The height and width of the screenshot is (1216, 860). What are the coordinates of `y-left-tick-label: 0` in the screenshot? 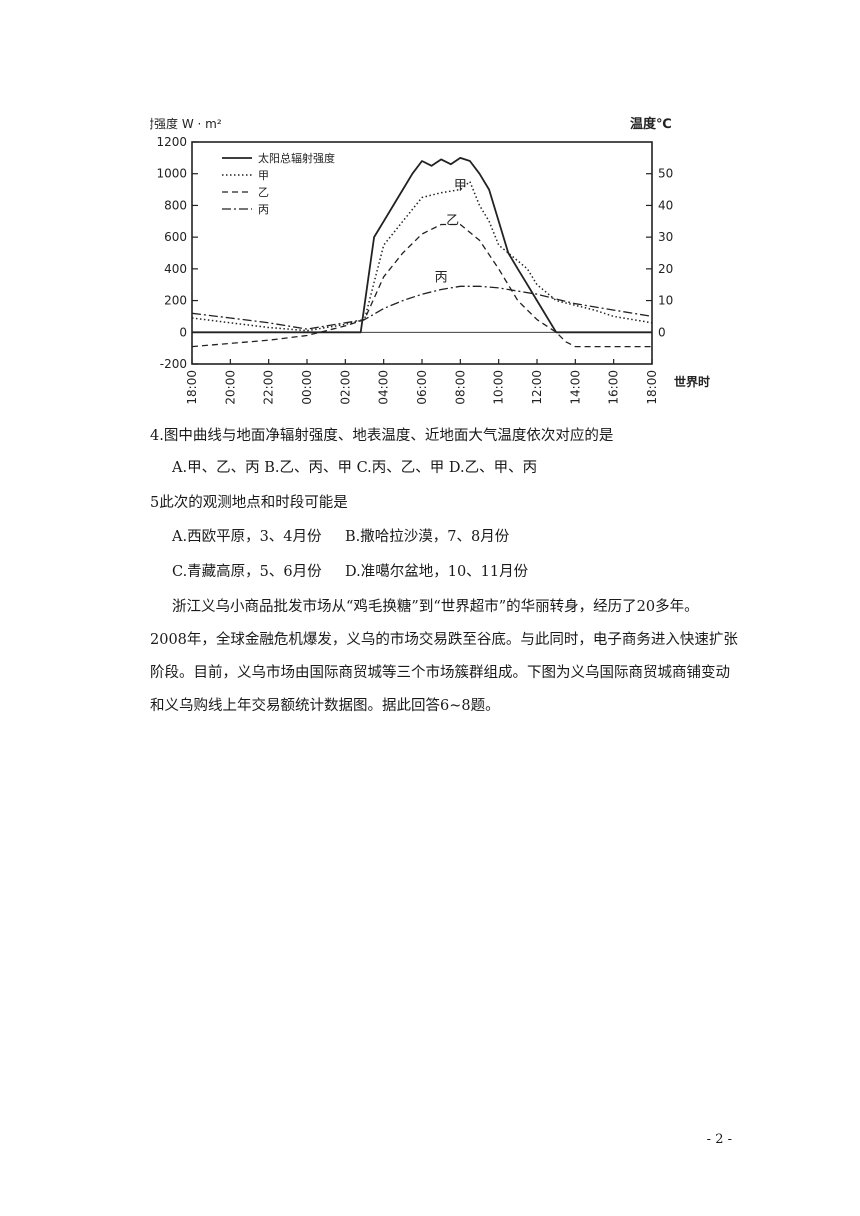 It's located at (183, 332).